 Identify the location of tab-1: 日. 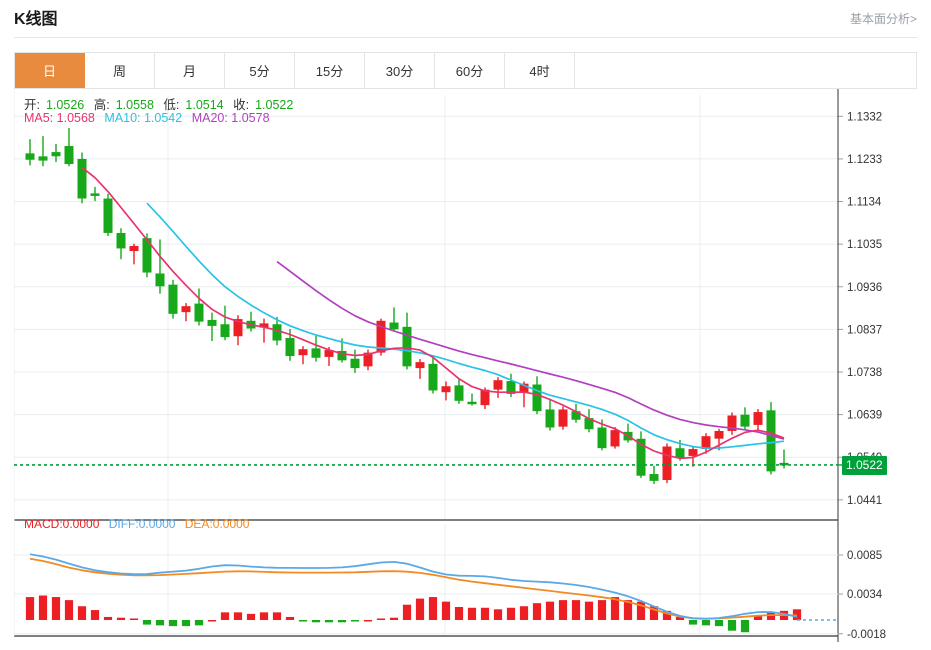
(50, 70).